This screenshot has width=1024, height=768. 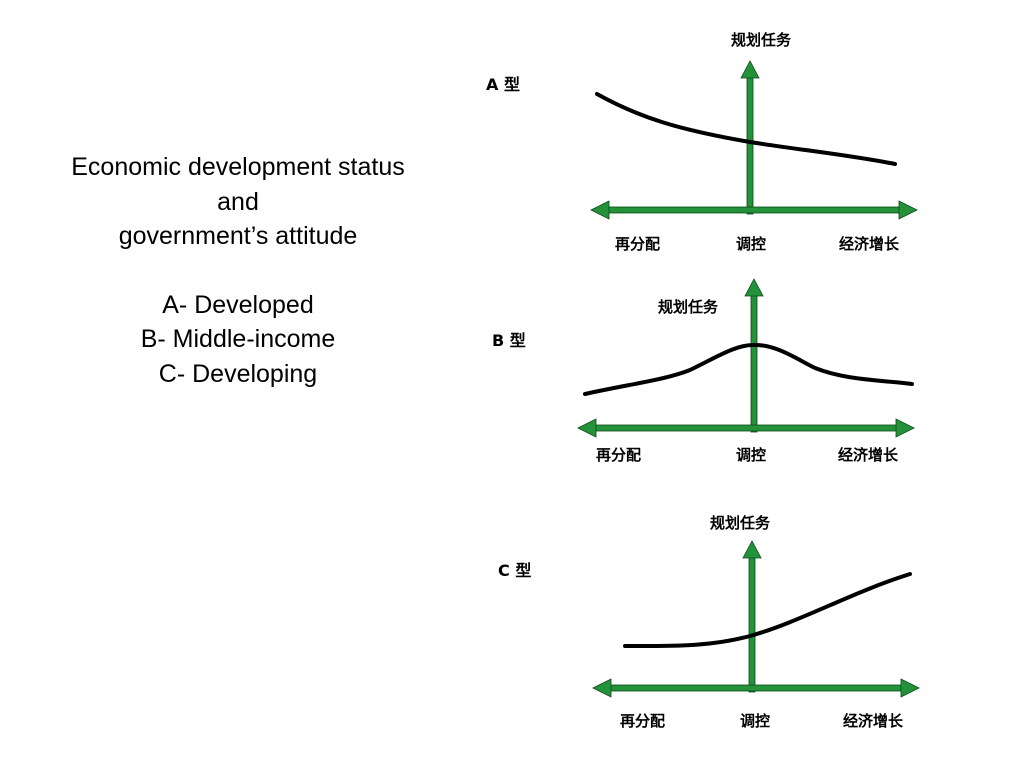 What do you see at coordinates (873, 721) in the screenshot?
I see `diagram-c-right-label: 经济增长` at bounding box center [873, 721].